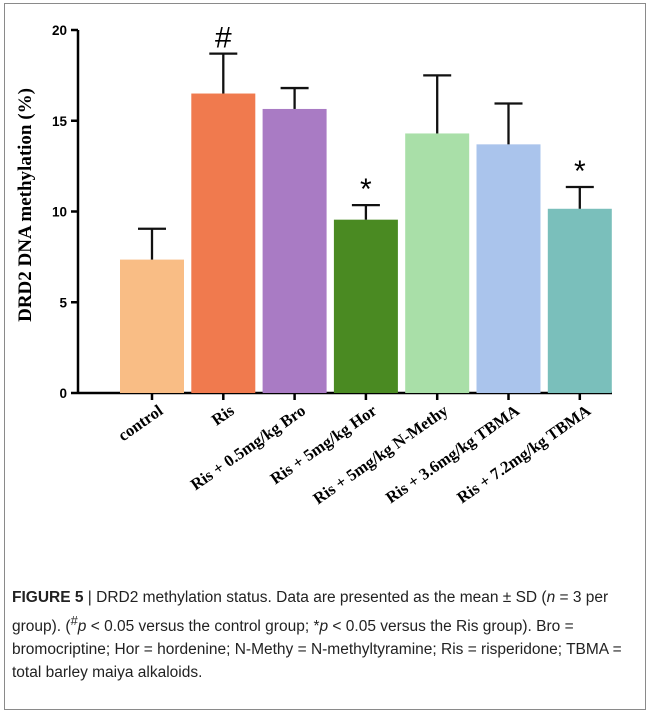 The height and width of the screenshot is (716, 651). What do you see at coordinates (523, 454) in the screenshot?
I see `category-label: Ris + 7.2mg/kg TBMA` at bounding box center [523, 454].